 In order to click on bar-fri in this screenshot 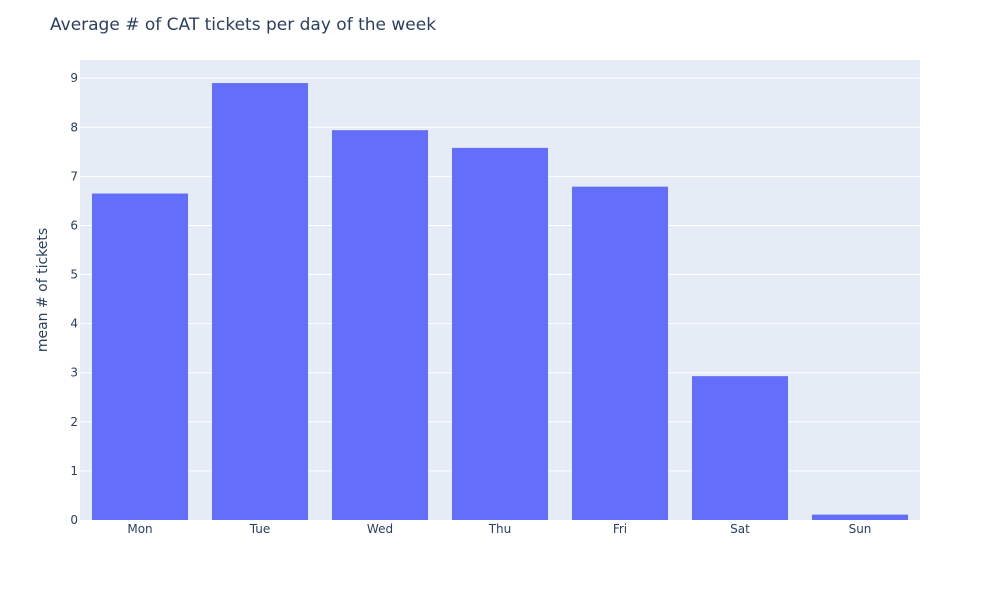, I will do `click(620, 353)`.